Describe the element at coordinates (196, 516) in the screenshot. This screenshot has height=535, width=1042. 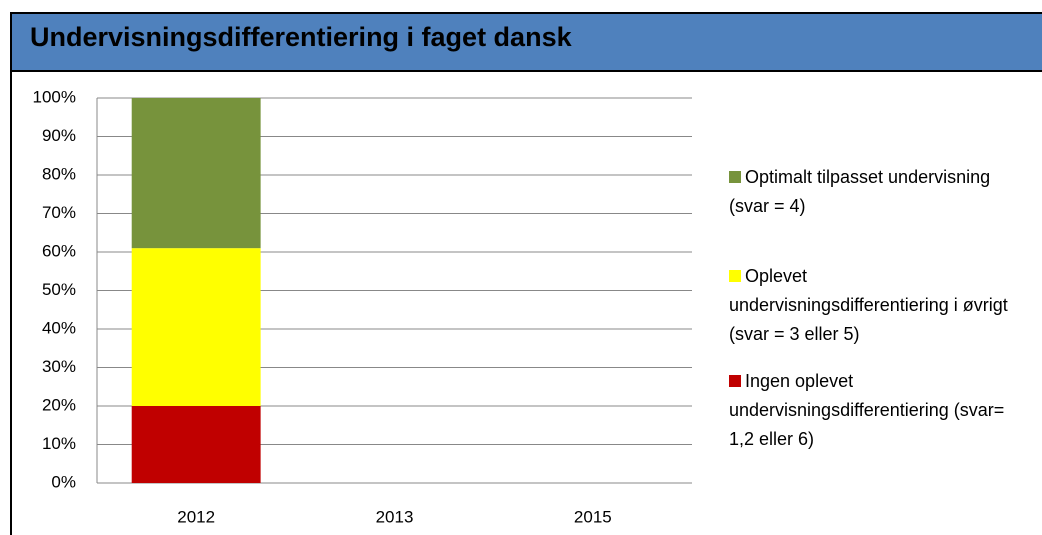
I see `x-tick-label: 2012` at that location.